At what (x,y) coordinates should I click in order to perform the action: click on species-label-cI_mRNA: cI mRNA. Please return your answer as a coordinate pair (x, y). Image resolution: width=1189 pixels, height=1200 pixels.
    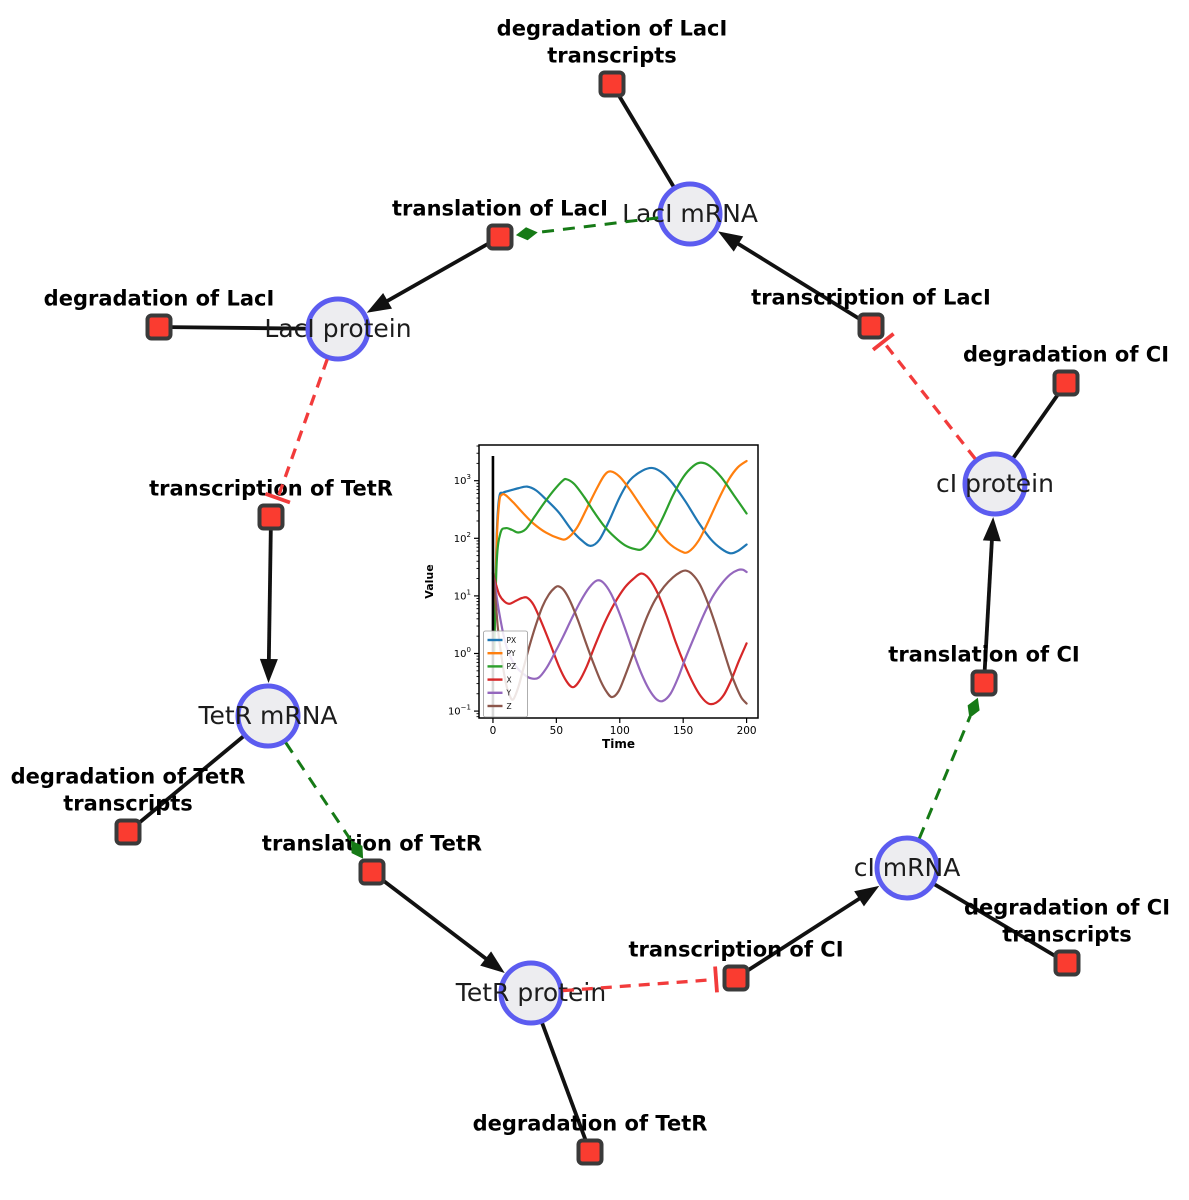
    Looking at the image, I should click on (907, 867).